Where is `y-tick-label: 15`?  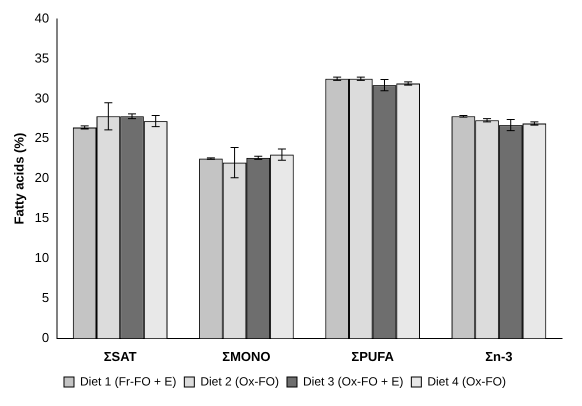
y-tick-label: 15 is located at coordinates (42, 218).